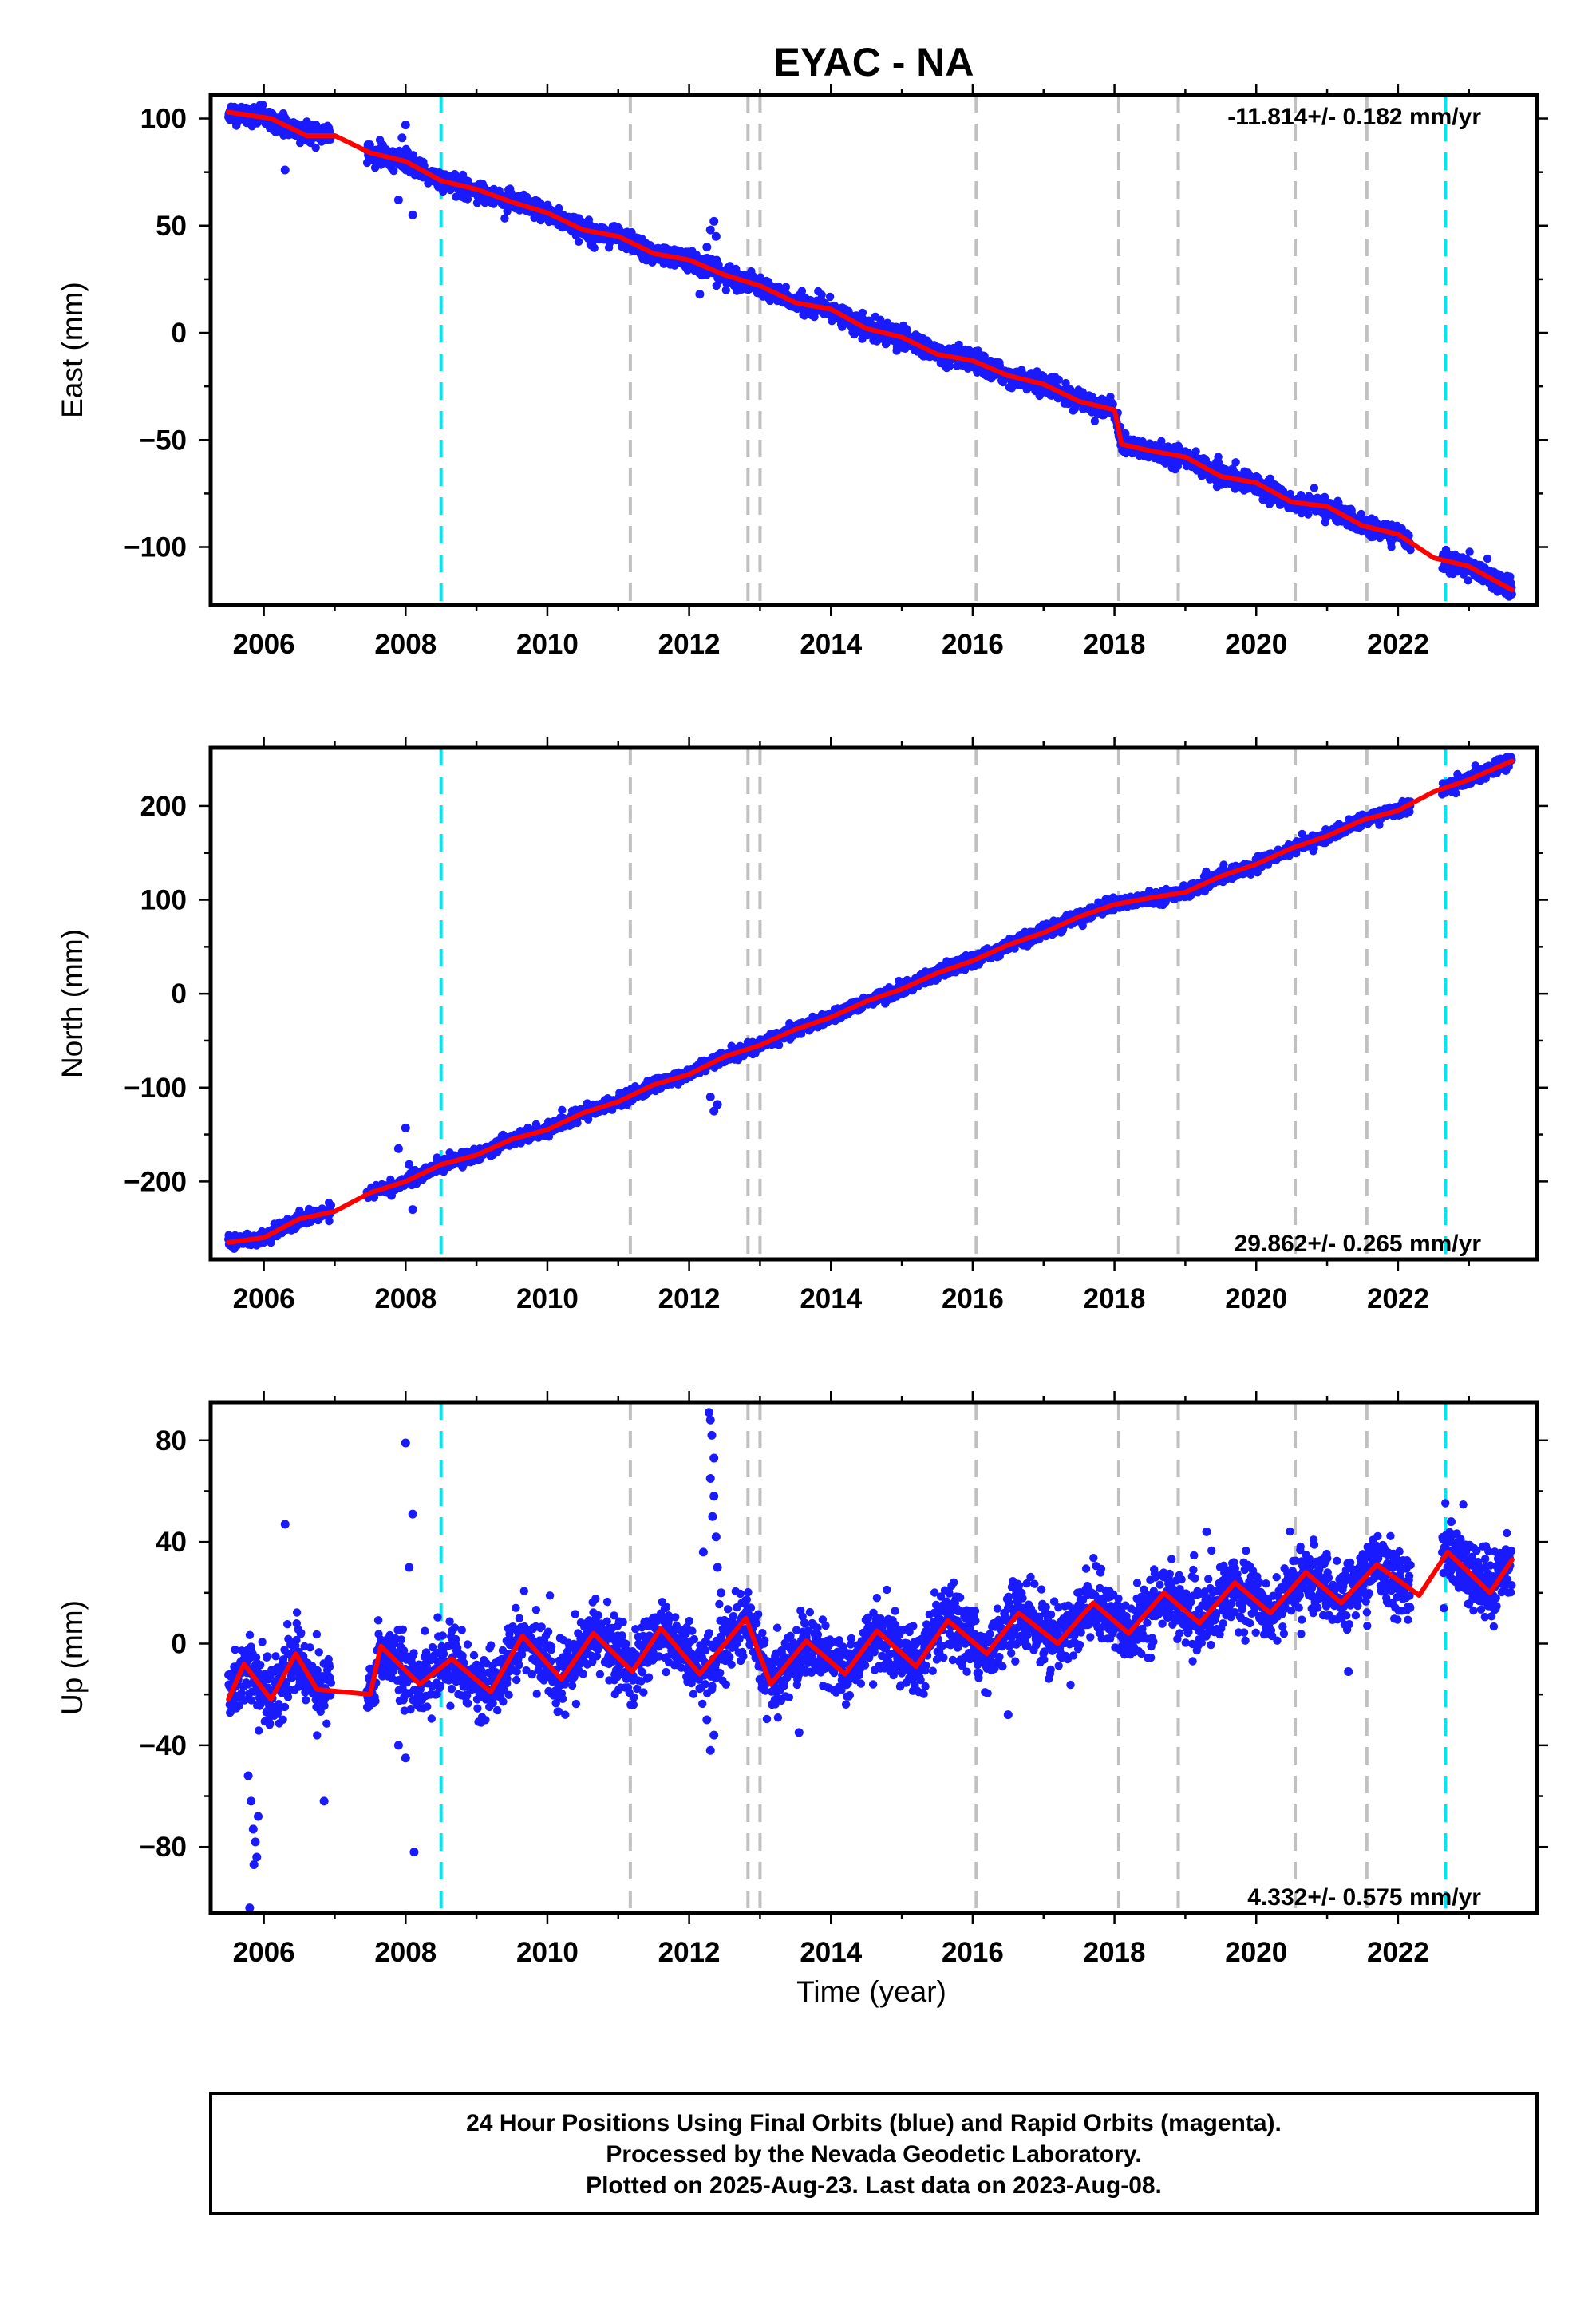 The height and width of the screenshot is (2316, 1596). Describe the element at coordinates (547, 644) in the screenshot. I see `east-x-tick-label-2: 2010` at that location.